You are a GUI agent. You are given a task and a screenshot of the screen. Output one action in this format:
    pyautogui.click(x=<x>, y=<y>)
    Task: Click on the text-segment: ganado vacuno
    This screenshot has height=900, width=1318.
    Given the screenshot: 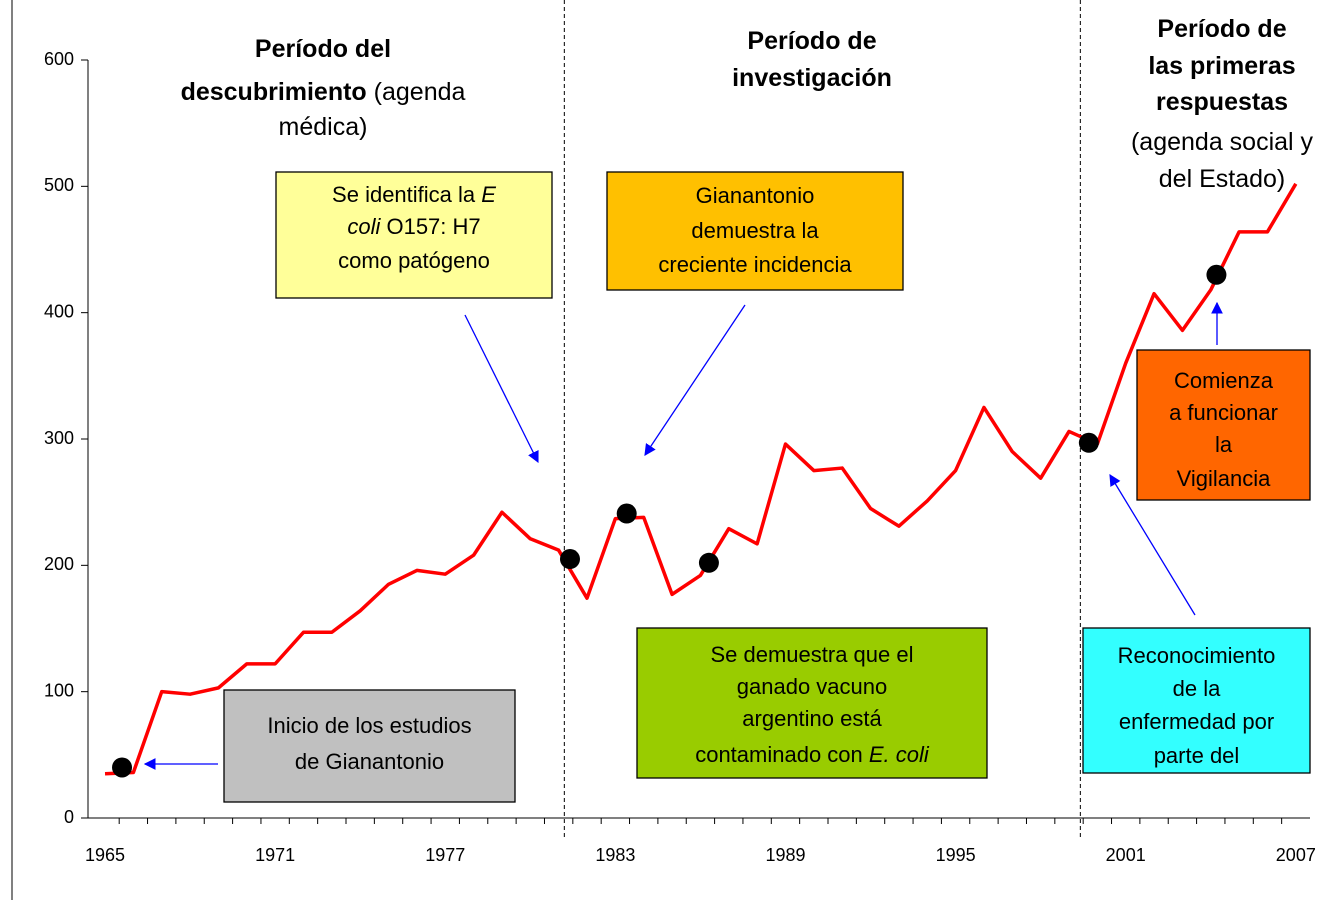 What is the action you would take?
    pyautogui.click(x=812, y=686)
    